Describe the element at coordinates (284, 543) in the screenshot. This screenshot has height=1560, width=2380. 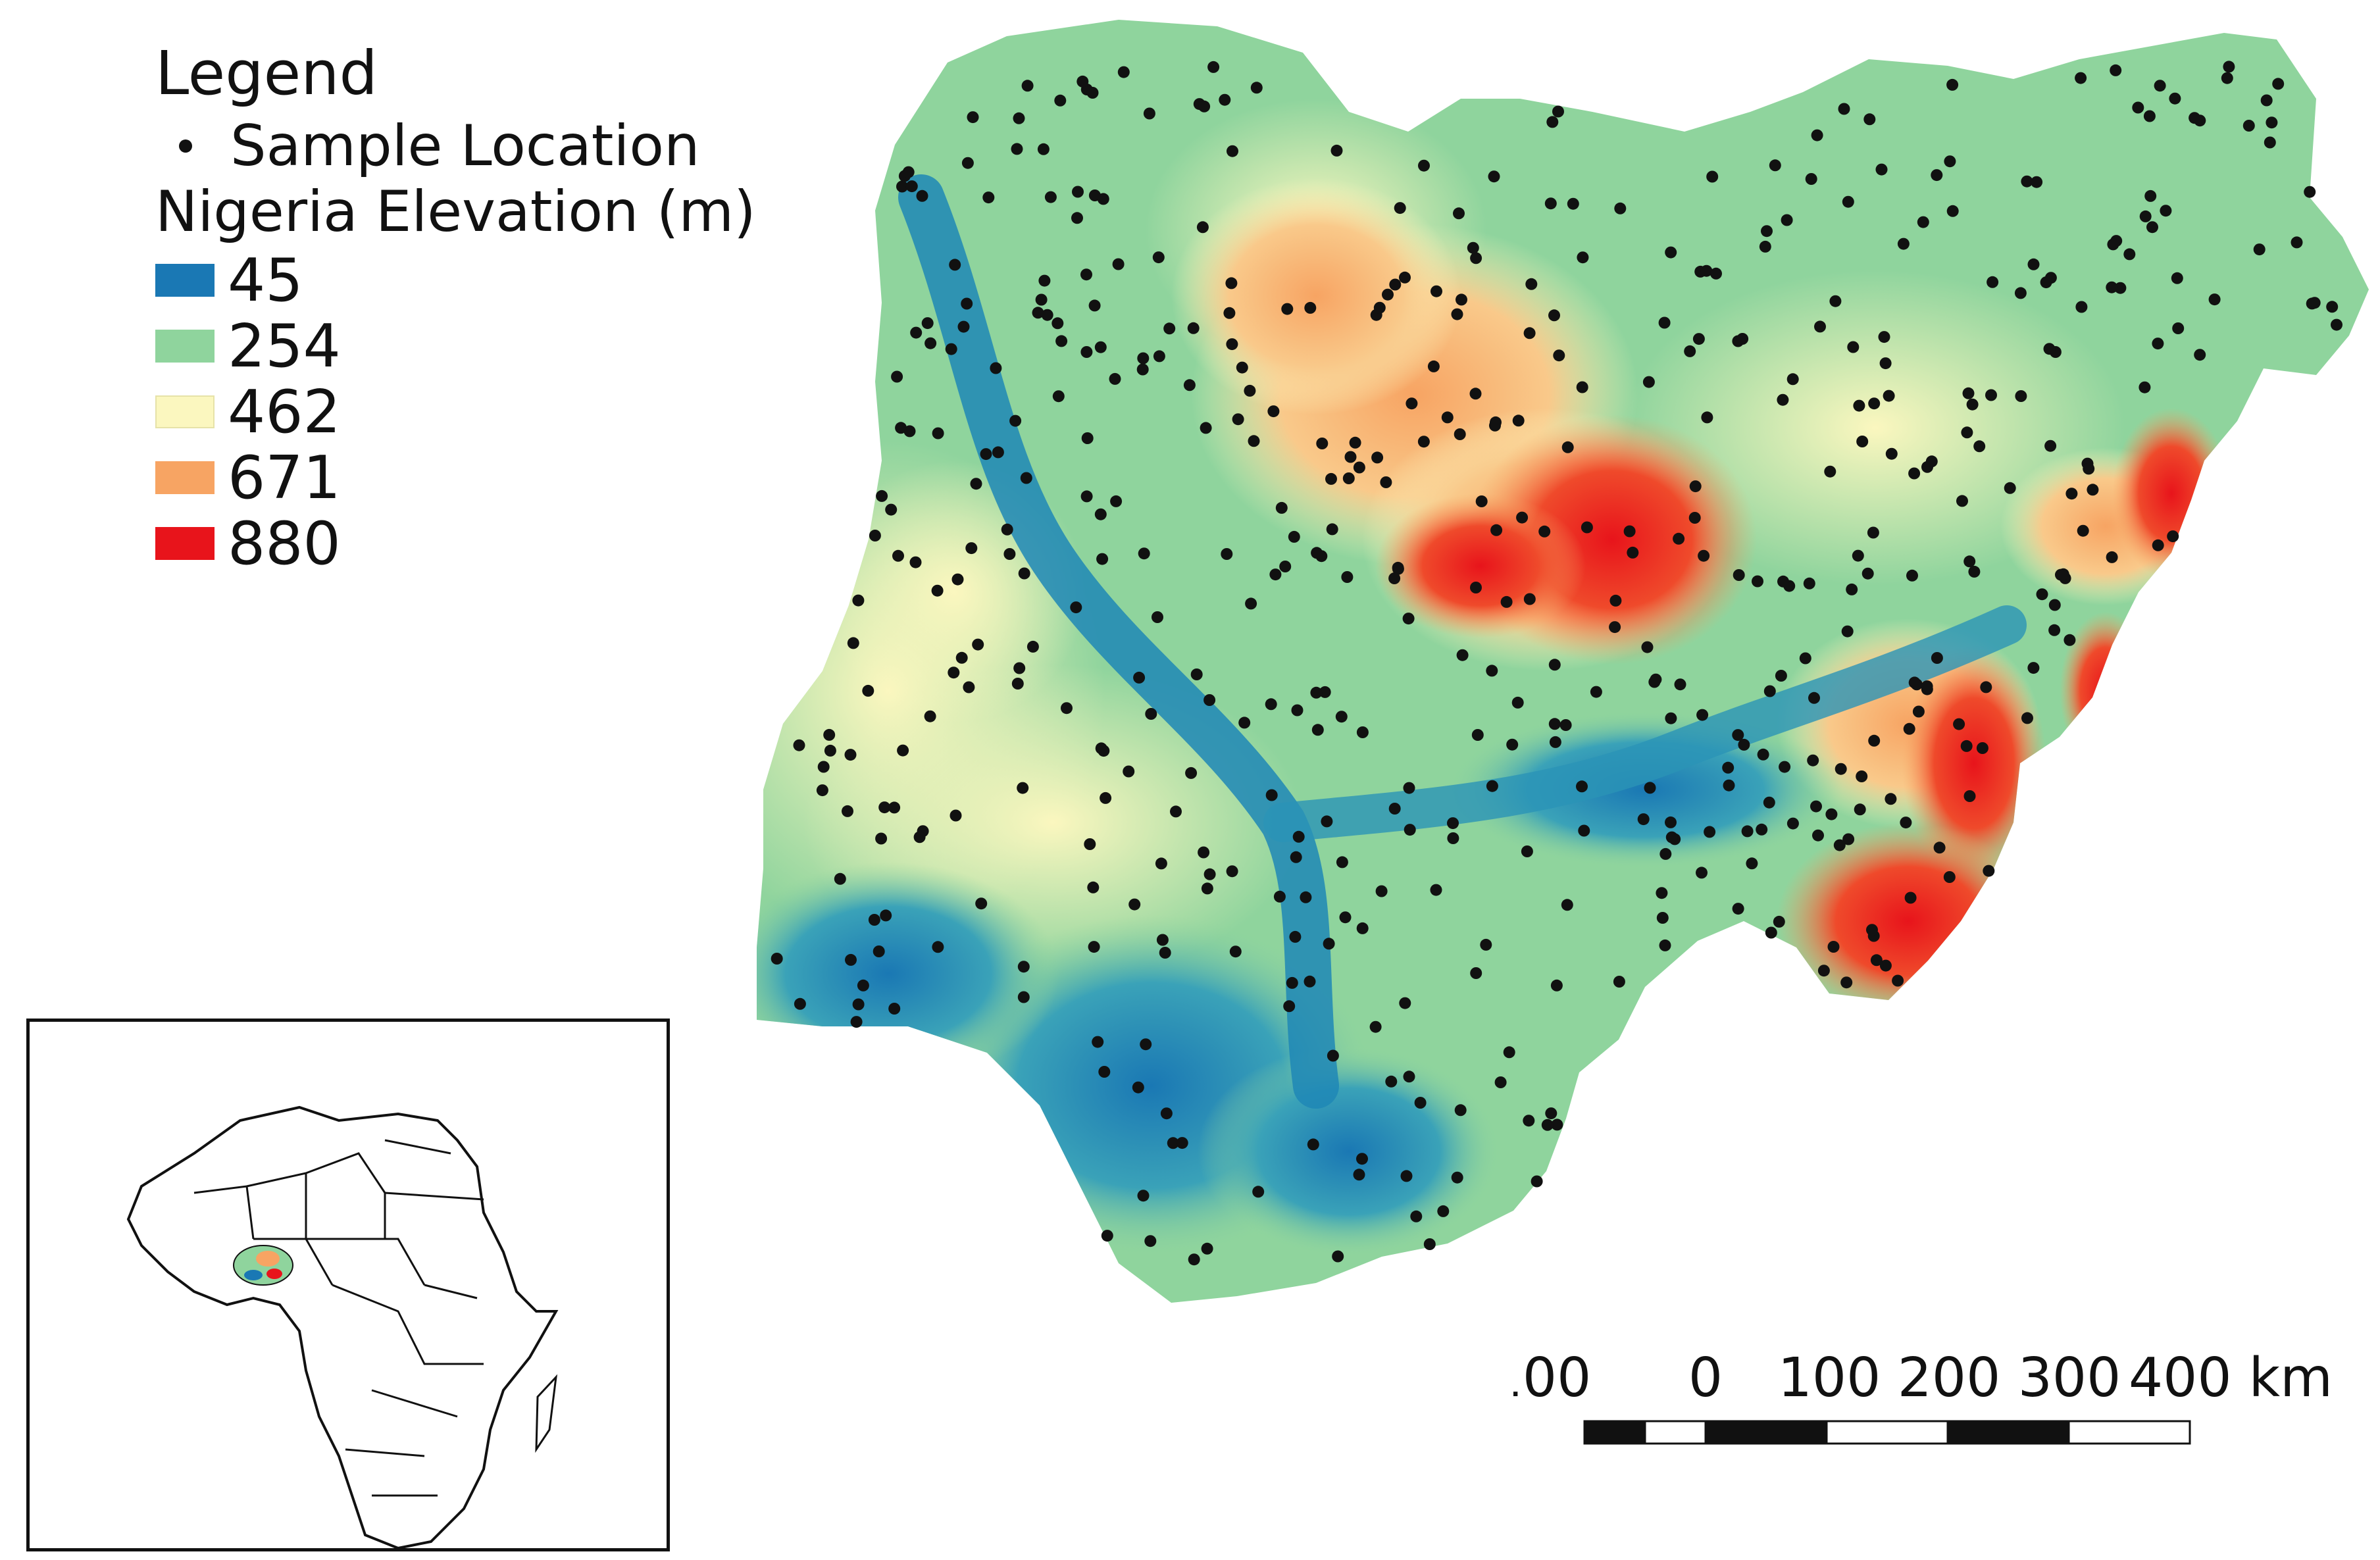
I see `legend-class-label: 880` at that location.